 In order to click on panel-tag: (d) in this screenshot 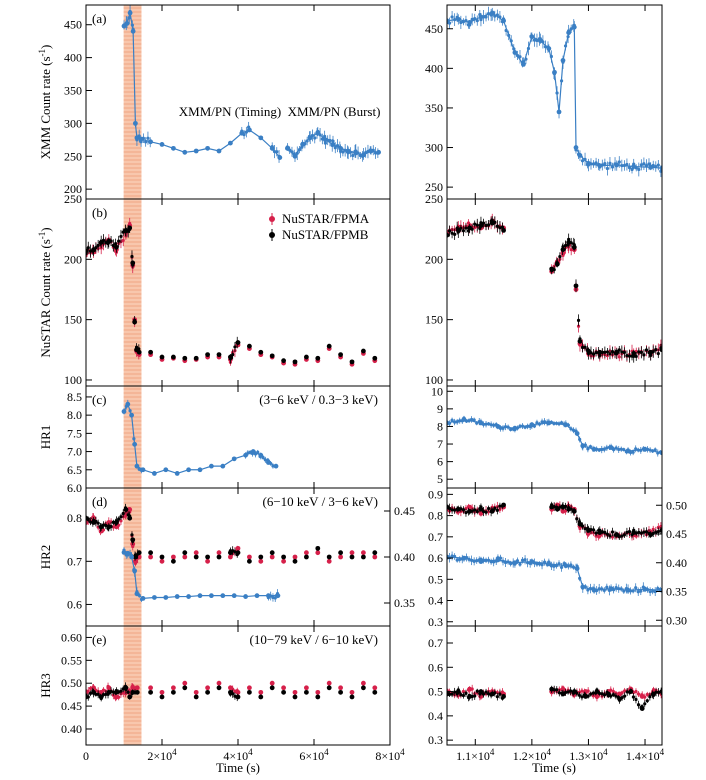, I will do `click(99, 501)`.